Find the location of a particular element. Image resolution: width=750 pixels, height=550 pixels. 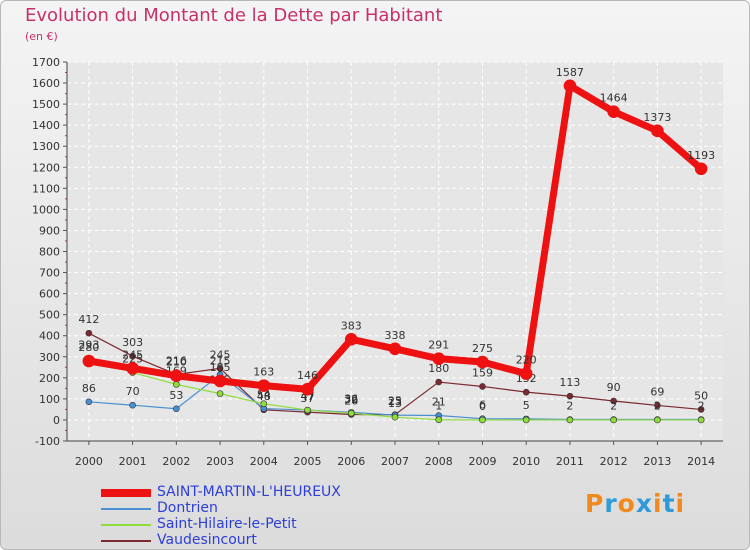

data-label: 6 is located at coordinates (482, 405).